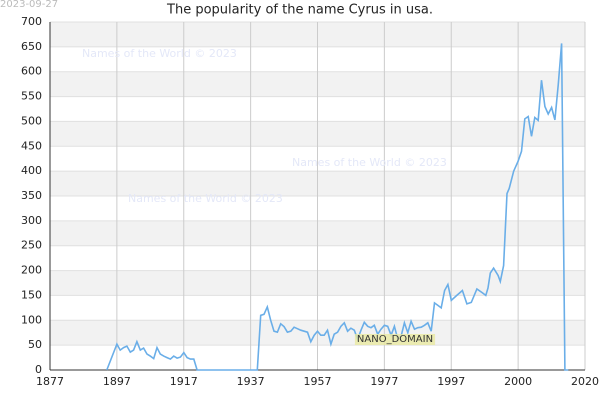  Describe the element at coordinates (585, 381) in the screenshot. I see `x-tick-label: 2020` at that location.